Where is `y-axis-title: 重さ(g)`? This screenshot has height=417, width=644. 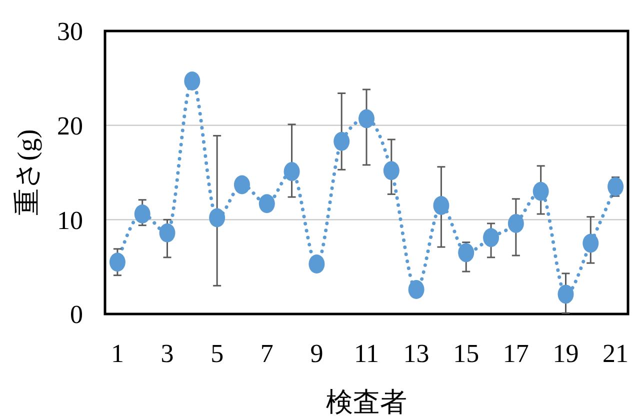
y-axis-title: 重さ(g) is located at coordinates (27, 172).